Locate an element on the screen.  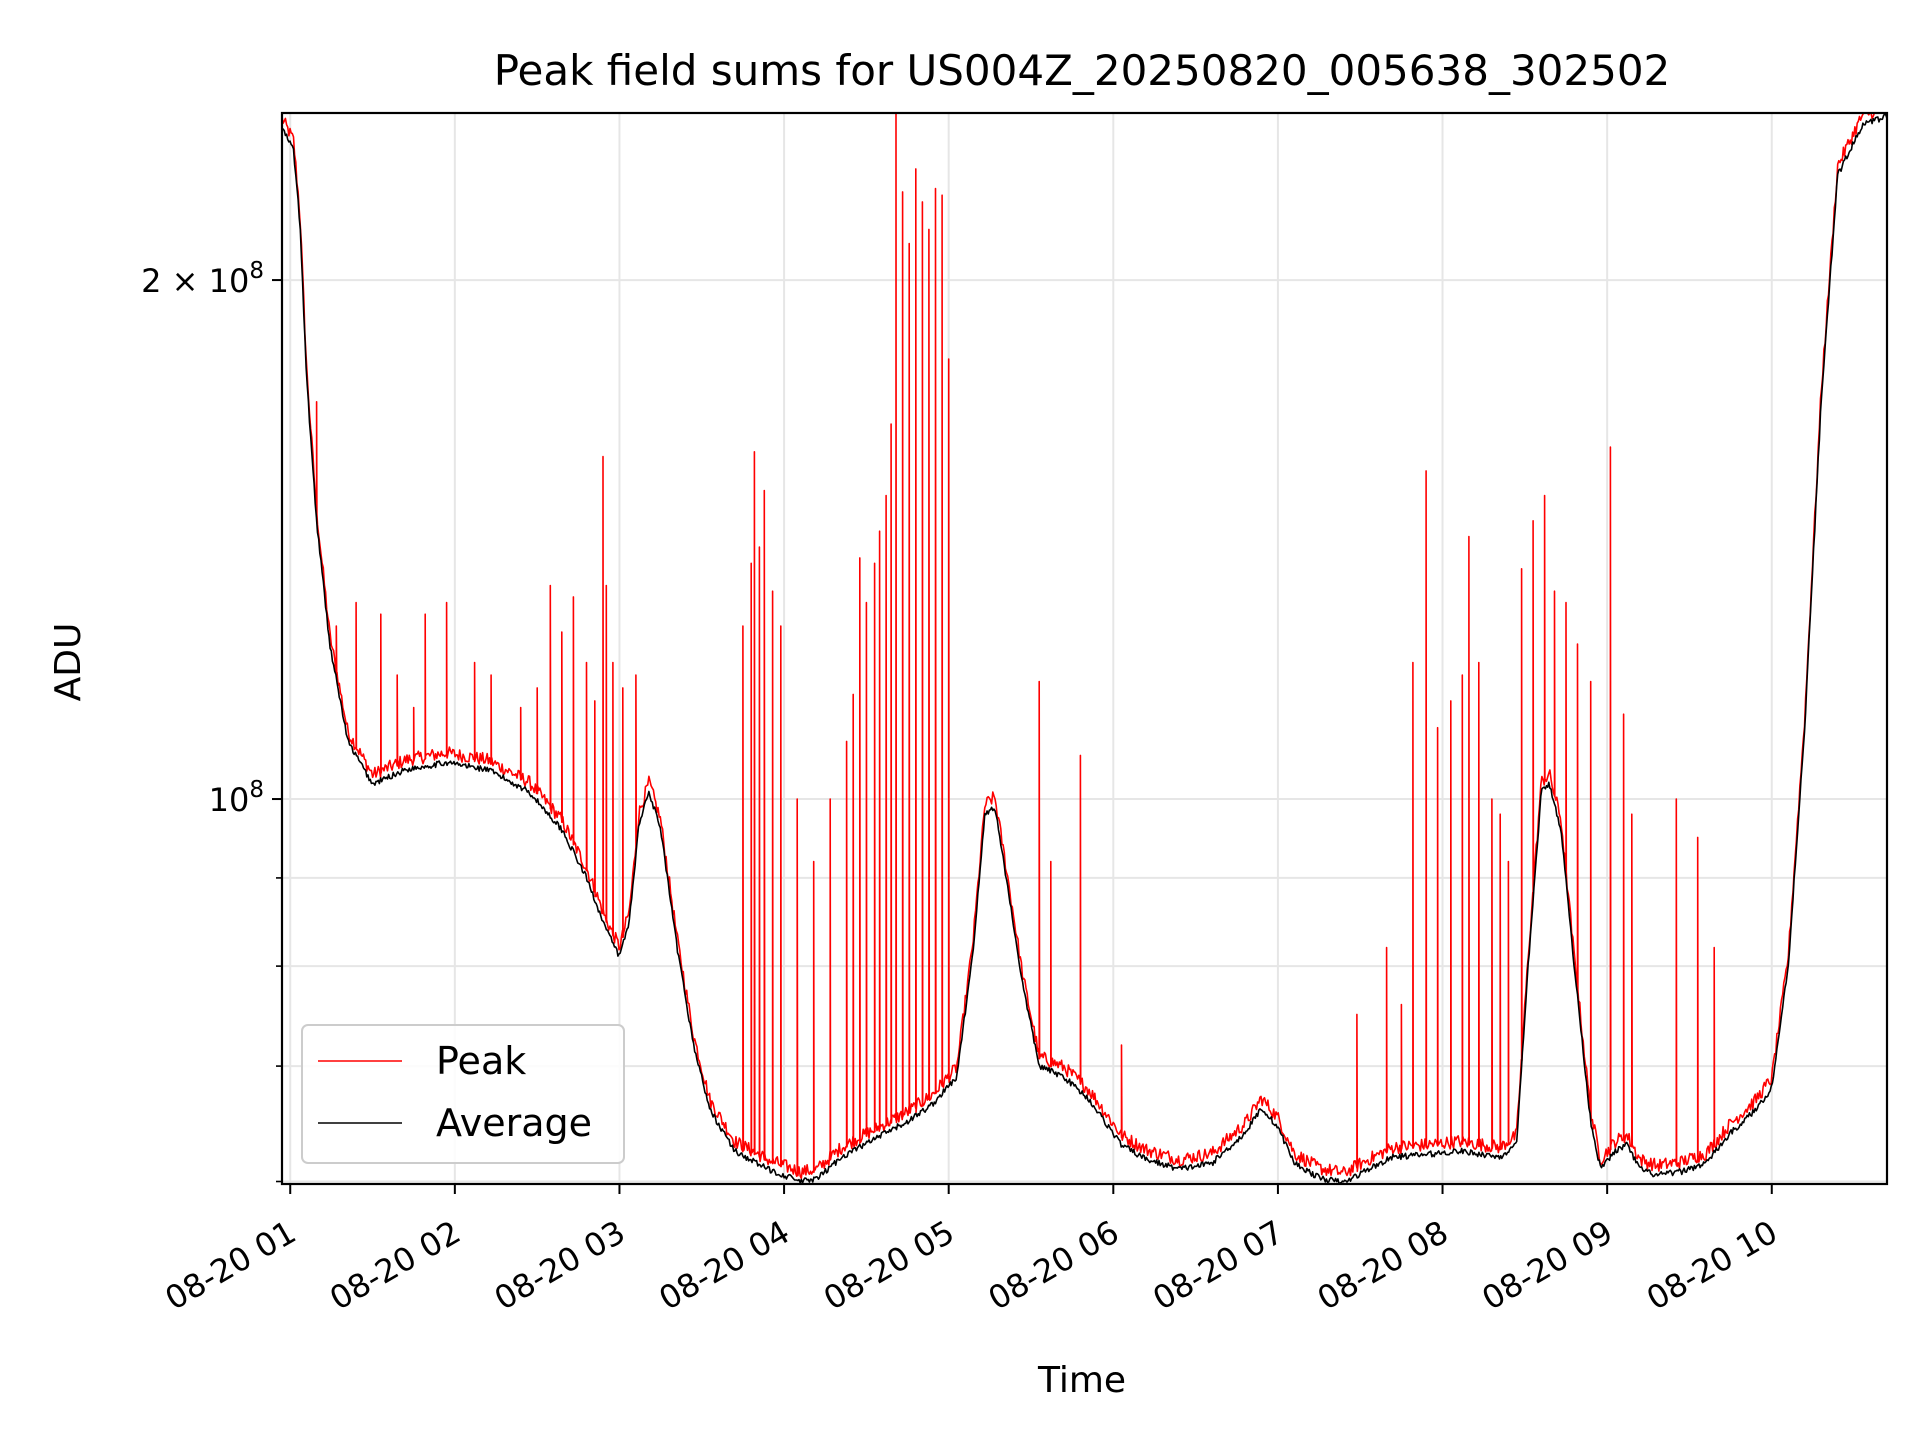
legend: Peak Average is located at coordinates (463, 1094).